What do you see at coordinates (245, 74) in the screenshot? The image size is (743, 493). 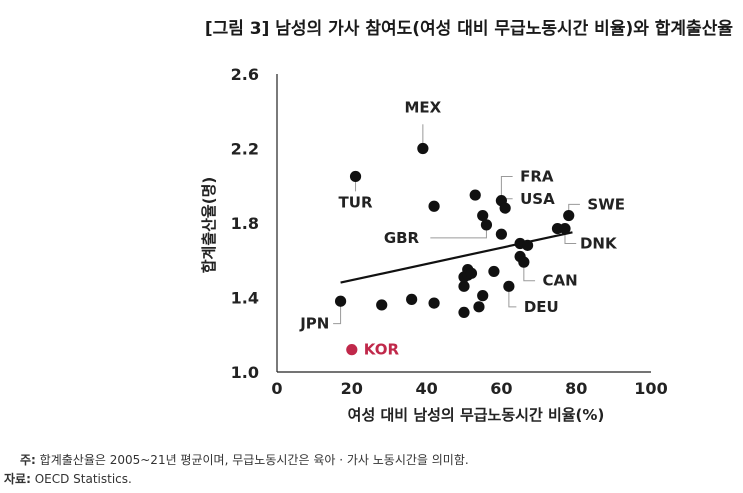 I see `y-tick-label: 2.6` at bounding box center [245, 74].